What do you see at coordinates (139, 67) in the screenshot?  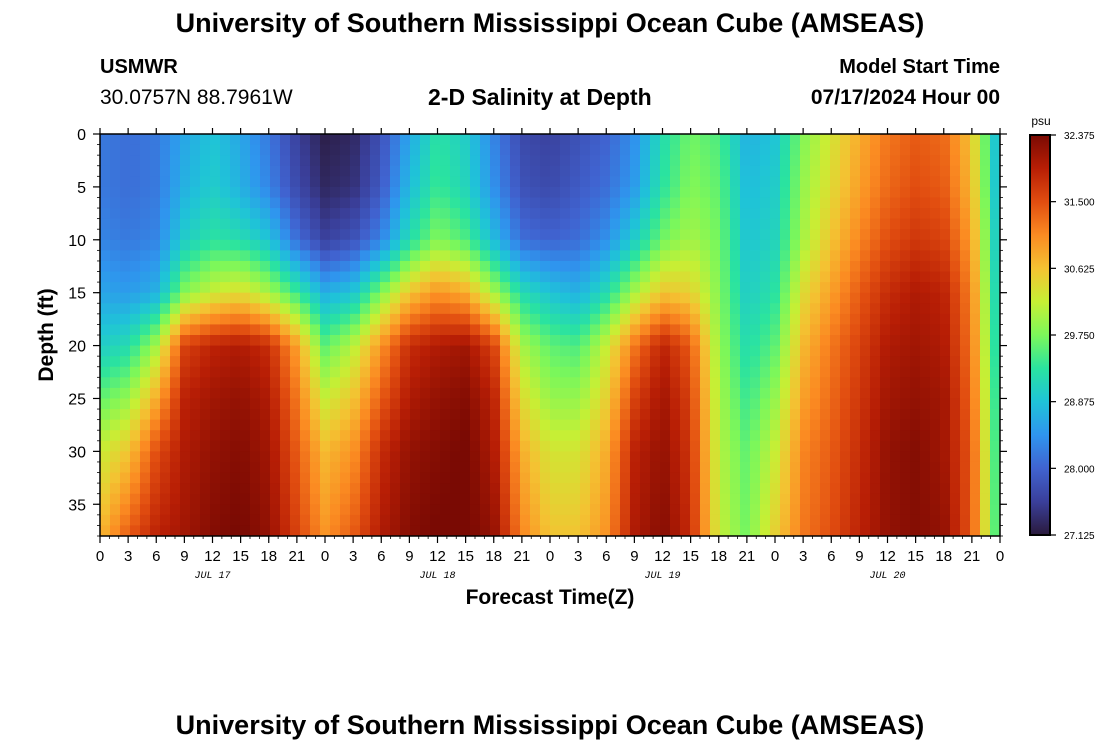 I see `station-id: USMWR` at bounding box center [139, 67].